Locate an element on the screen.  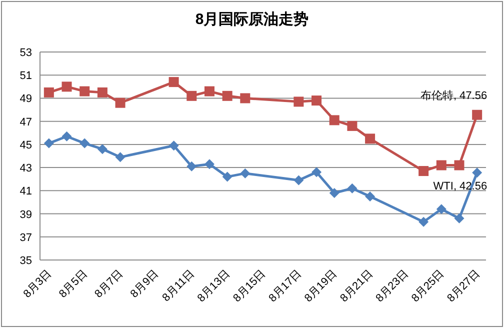
x-tick-label: 8月19日 is located at coordinates (321, 286).